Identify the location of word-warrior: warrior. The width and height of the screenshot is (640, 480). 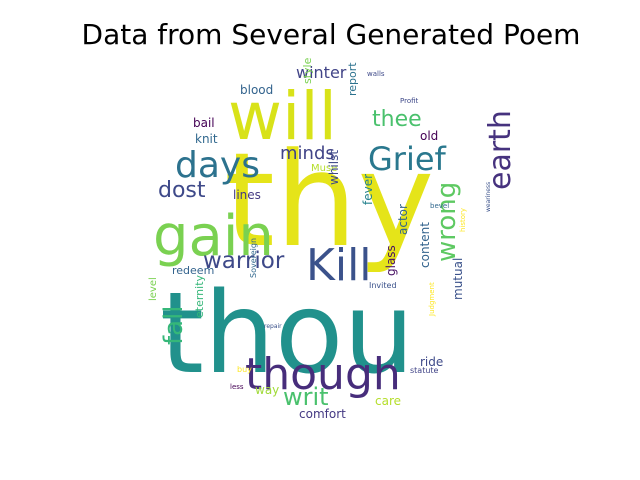
(244, 261).